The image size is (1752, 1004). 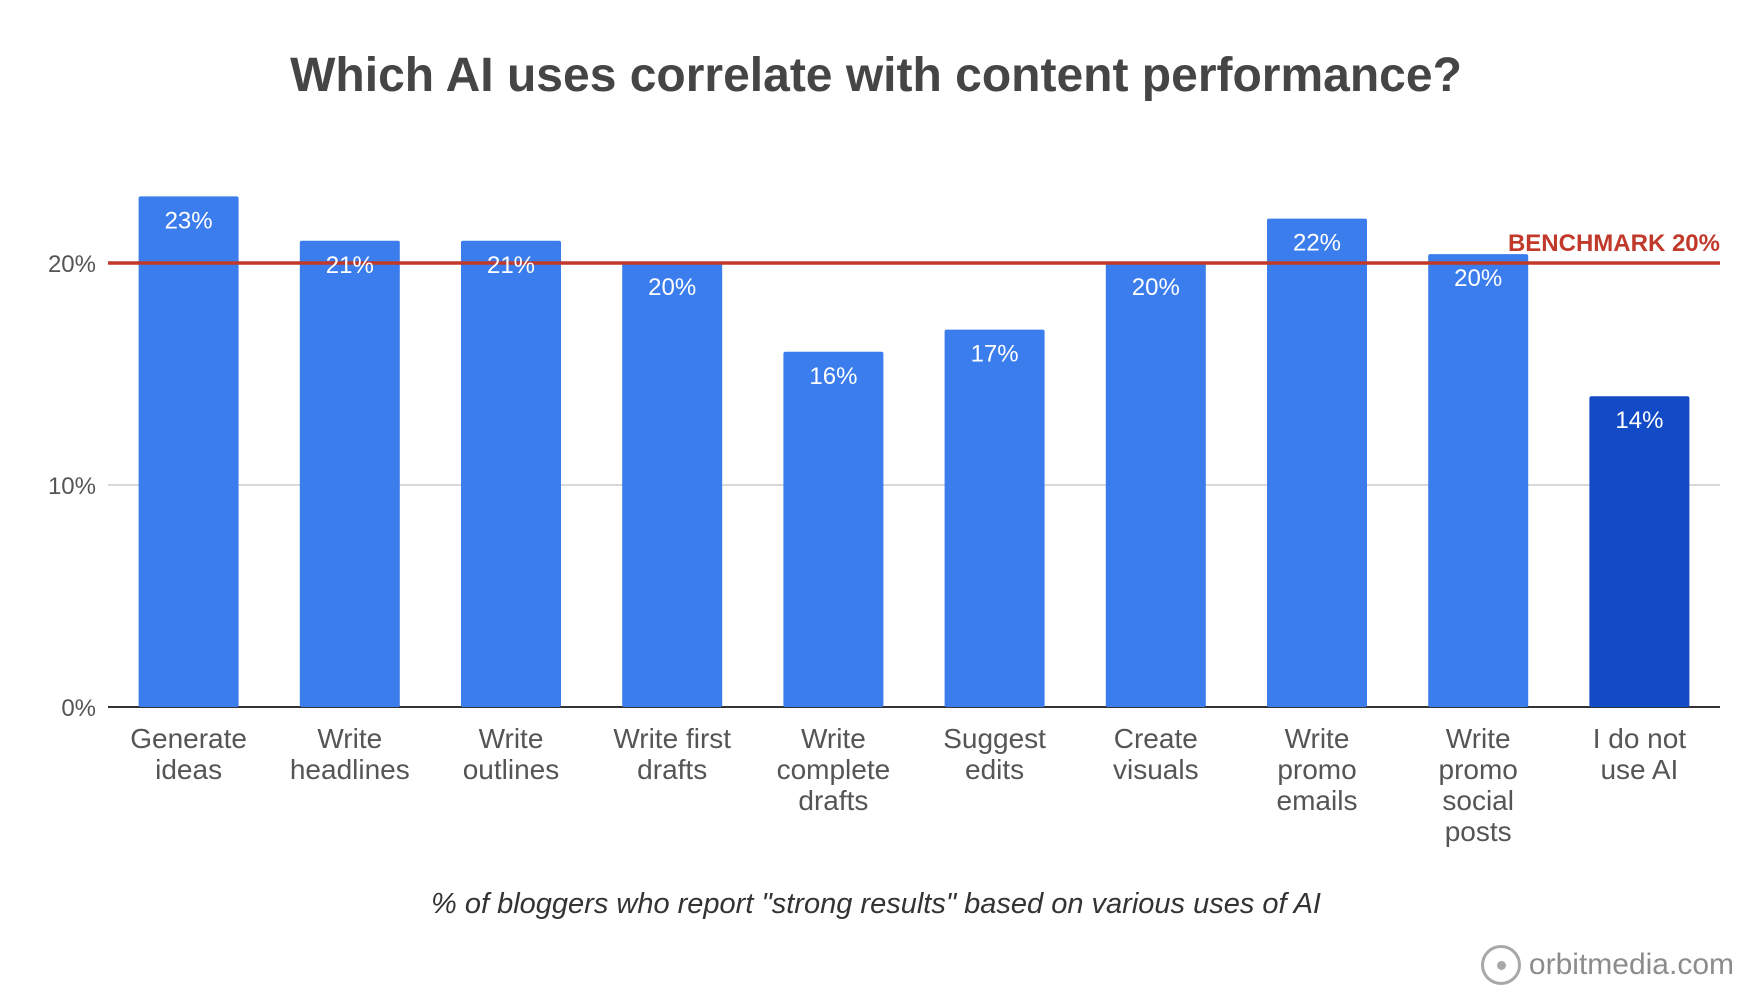 I want to click on x-tick-label: Write promo emails, so click(x=1317, y=769).